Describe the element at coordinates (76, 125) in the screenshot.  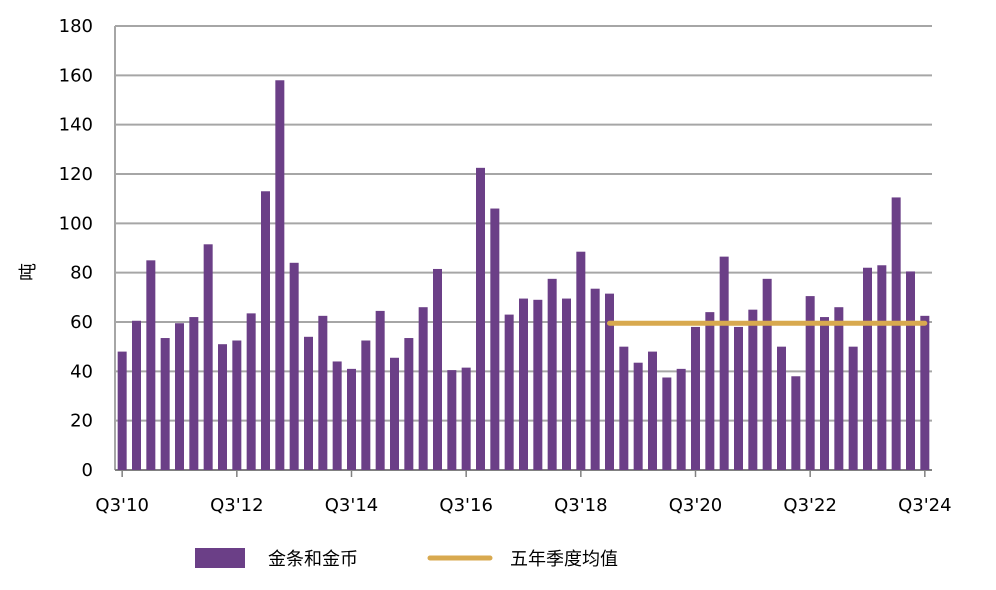
I see `y-tick-label: 140` at that location.